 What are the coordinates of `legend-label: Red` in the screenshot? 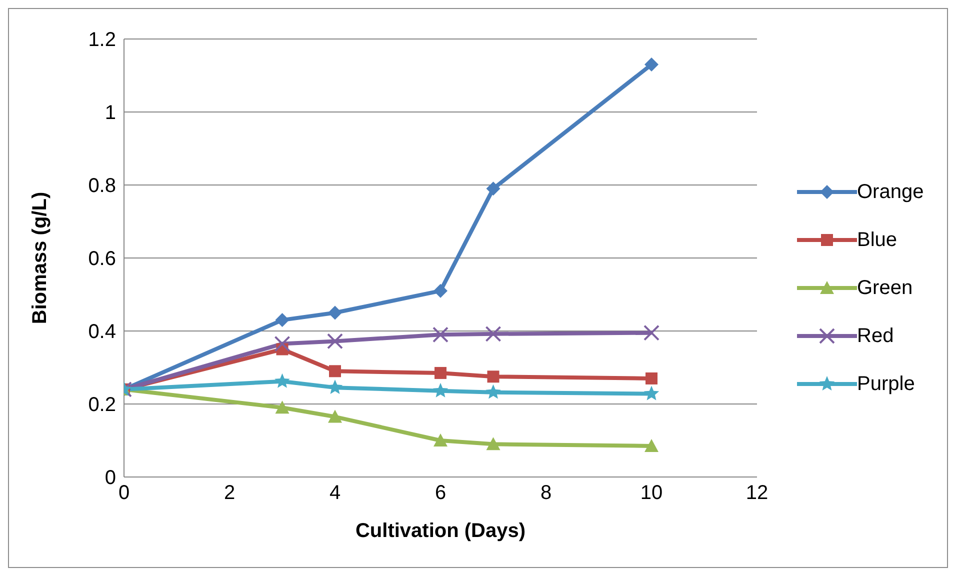 It's located at (875, 336).